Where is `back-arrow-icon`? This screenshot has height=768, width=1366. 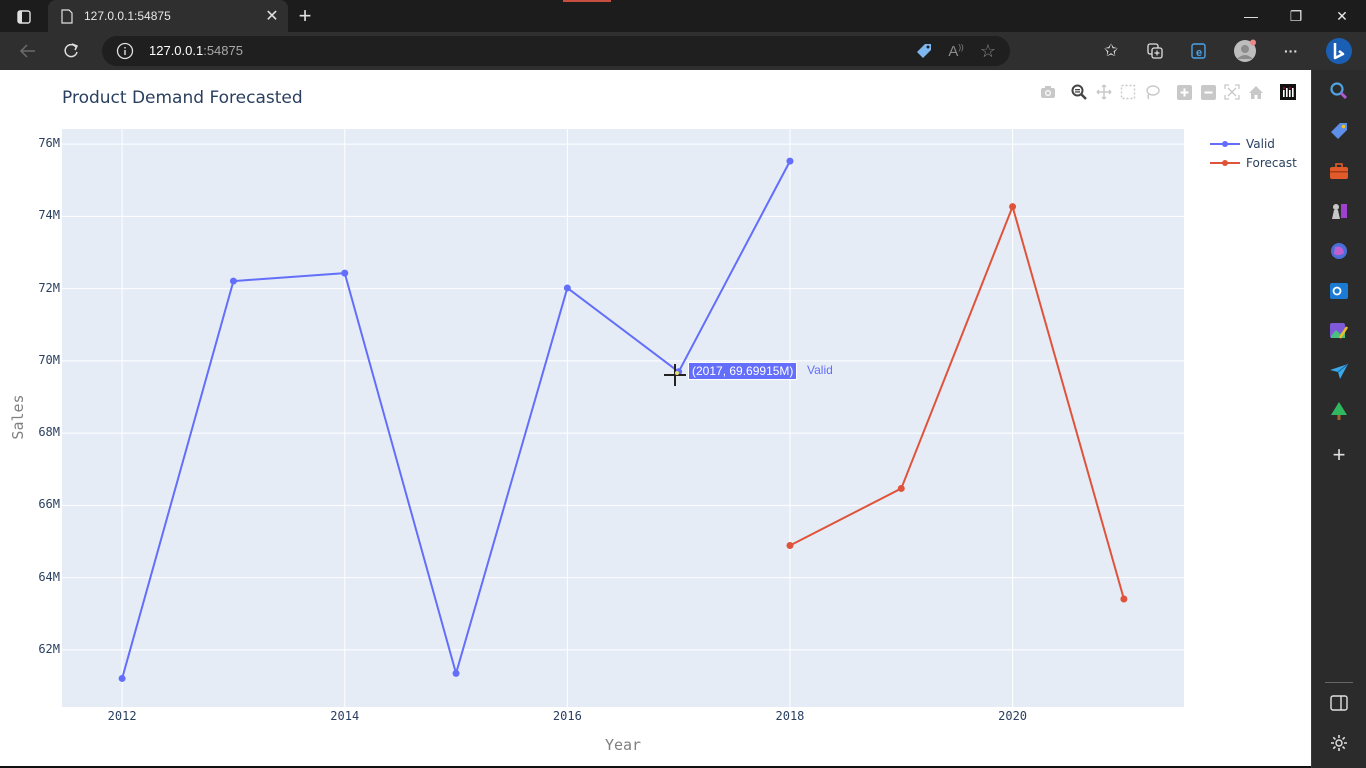
back-arrow-icon is located at coordinates (27, 51).